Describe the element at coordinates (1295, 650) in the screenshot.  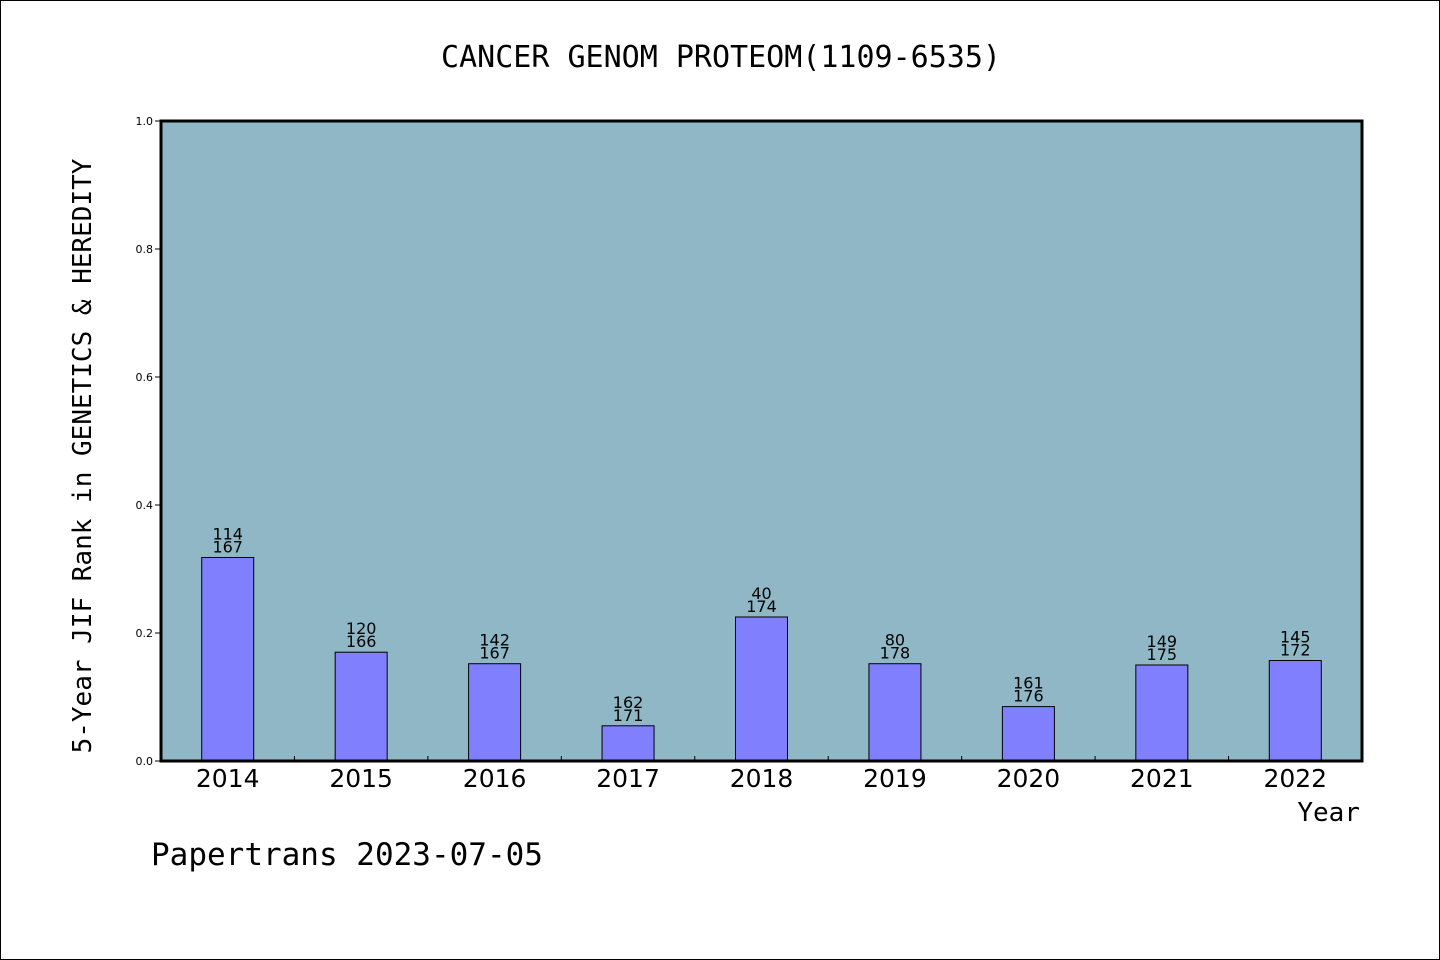
I see `bar-total-label-2022: 172` at that location.